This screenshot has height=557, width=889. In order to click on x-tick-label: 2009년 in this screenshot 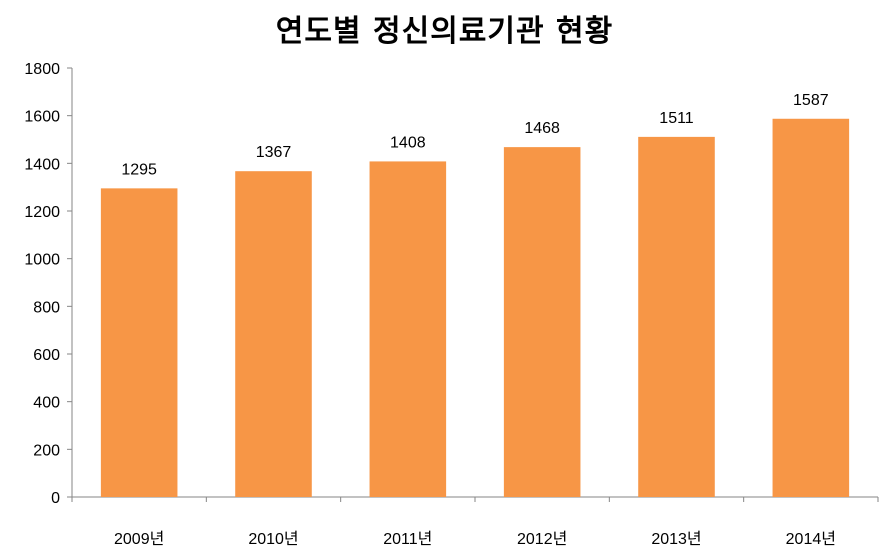, I will do `click(139, 539)`.